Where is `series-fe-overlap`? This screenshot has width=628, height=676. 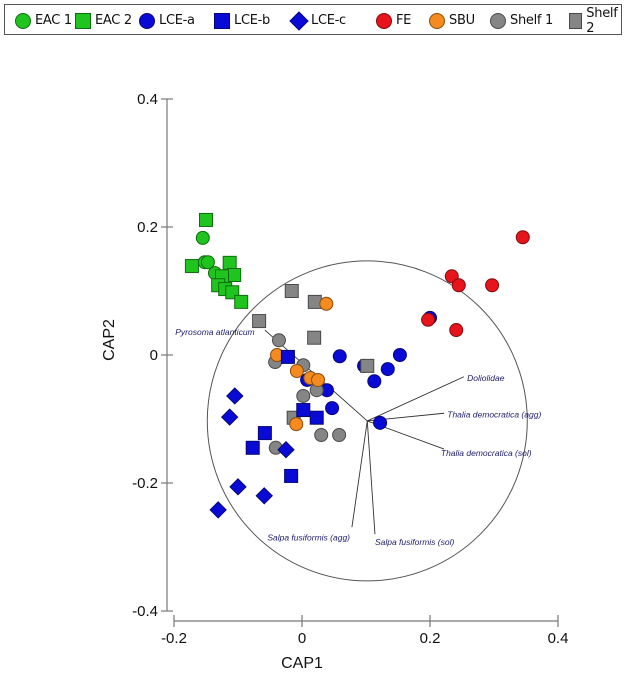 series-fe-overlap is located at coordinates (428, 319).